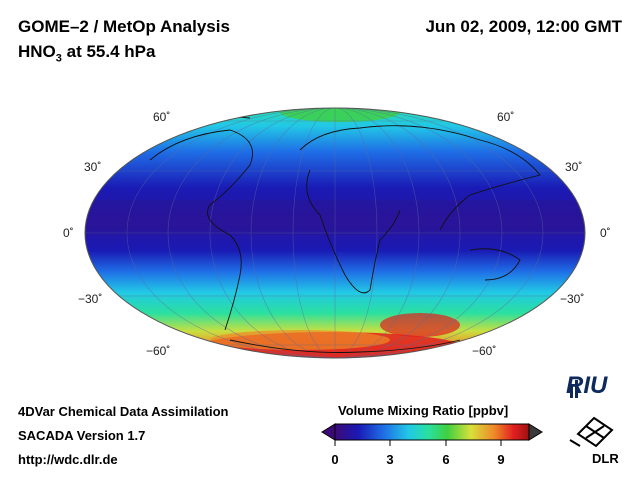 This screenshot has height=480, width=640. What do you see at coordinates (523, 26) in the screenshot?
I see `datetime: Jun 02, 2009, 12:00 GMT` at bounding box center [523, 26].